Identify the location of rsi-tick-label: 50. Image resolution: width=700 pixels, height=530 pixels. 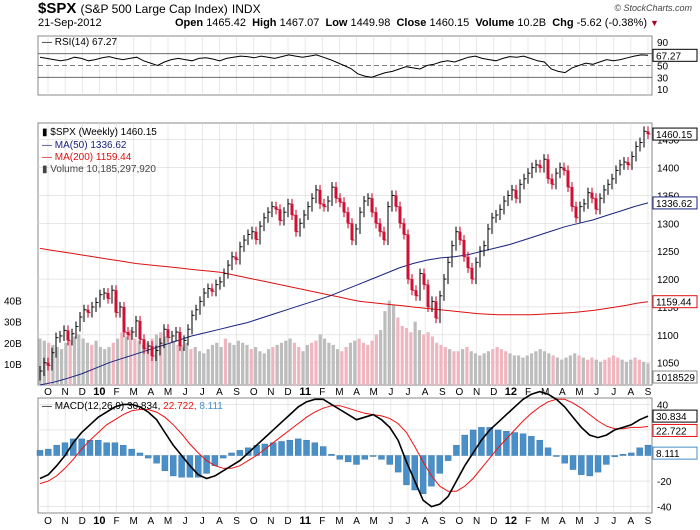
(663, 67).